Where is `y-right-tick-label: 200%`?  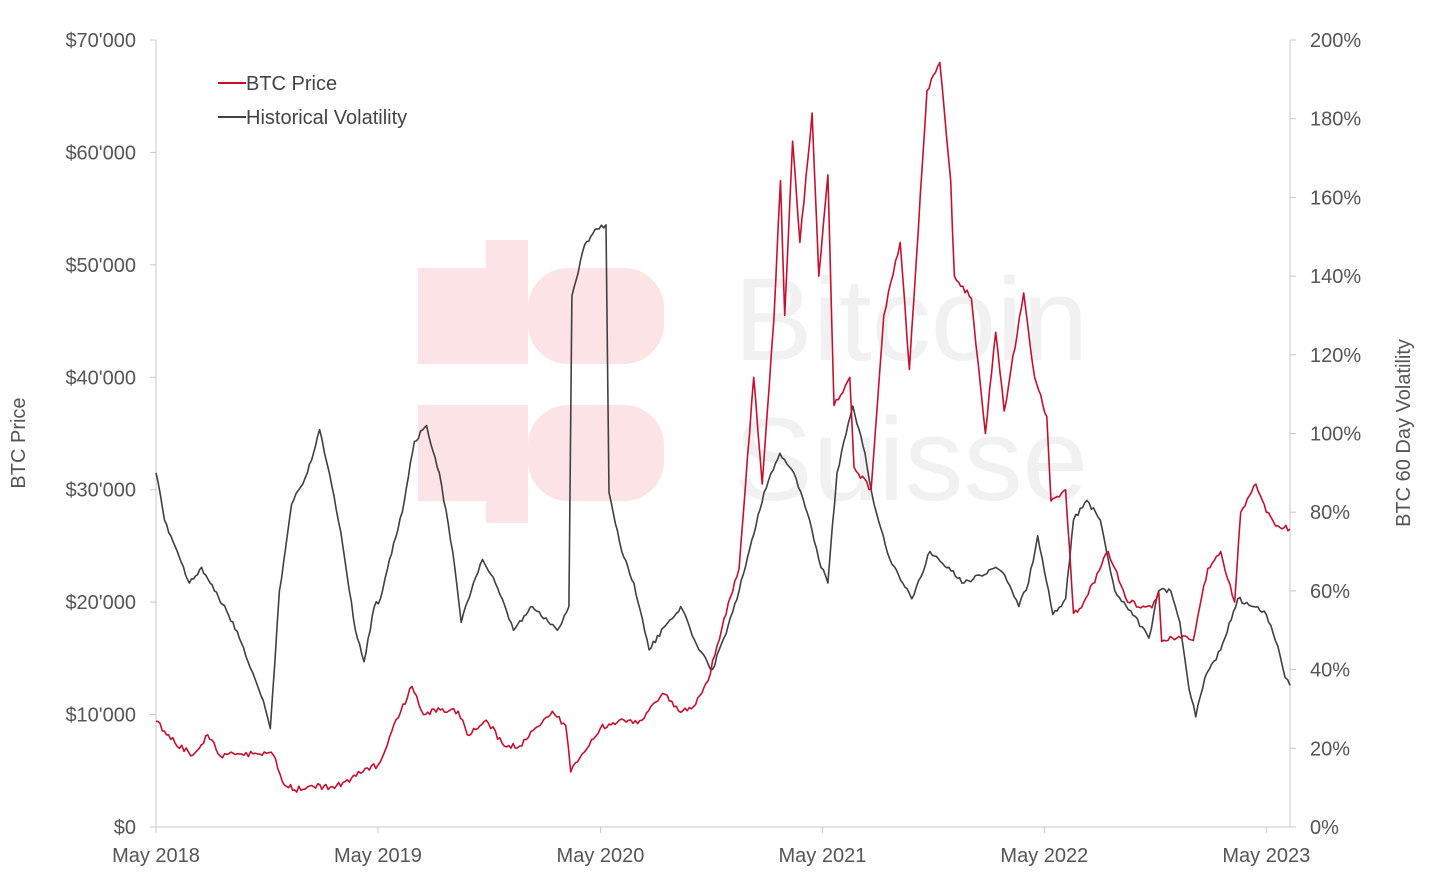 y-right-tick-label: 200% is located at coordinates (1335, 41).